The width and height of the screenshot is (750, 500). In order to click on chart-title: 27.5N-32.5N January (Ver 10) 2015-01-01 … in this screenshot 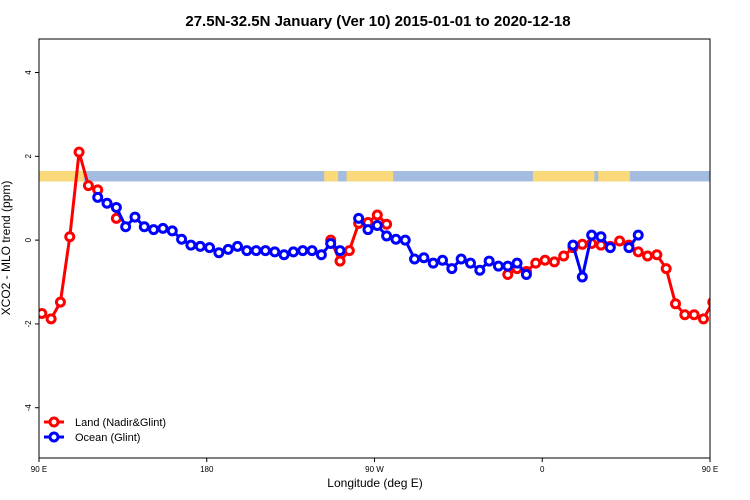, I will do `click(377, 21)`.